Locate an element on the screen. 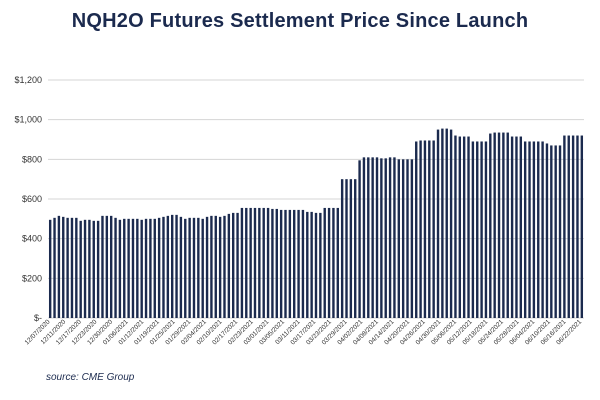 The height and width of the screenshot is (400, 600). y-tick-label: $- is located at coordinates (38, 318).